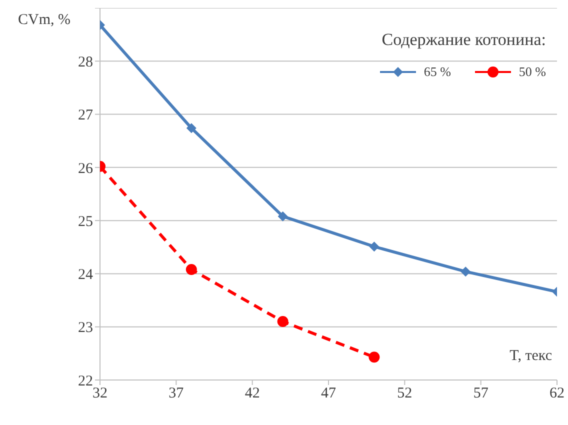 The height and width of the screenshot is (425, 568). Describe the element at coordinates (404, 394) in the screenshot. I see `x-tick-label: 52` at that location.